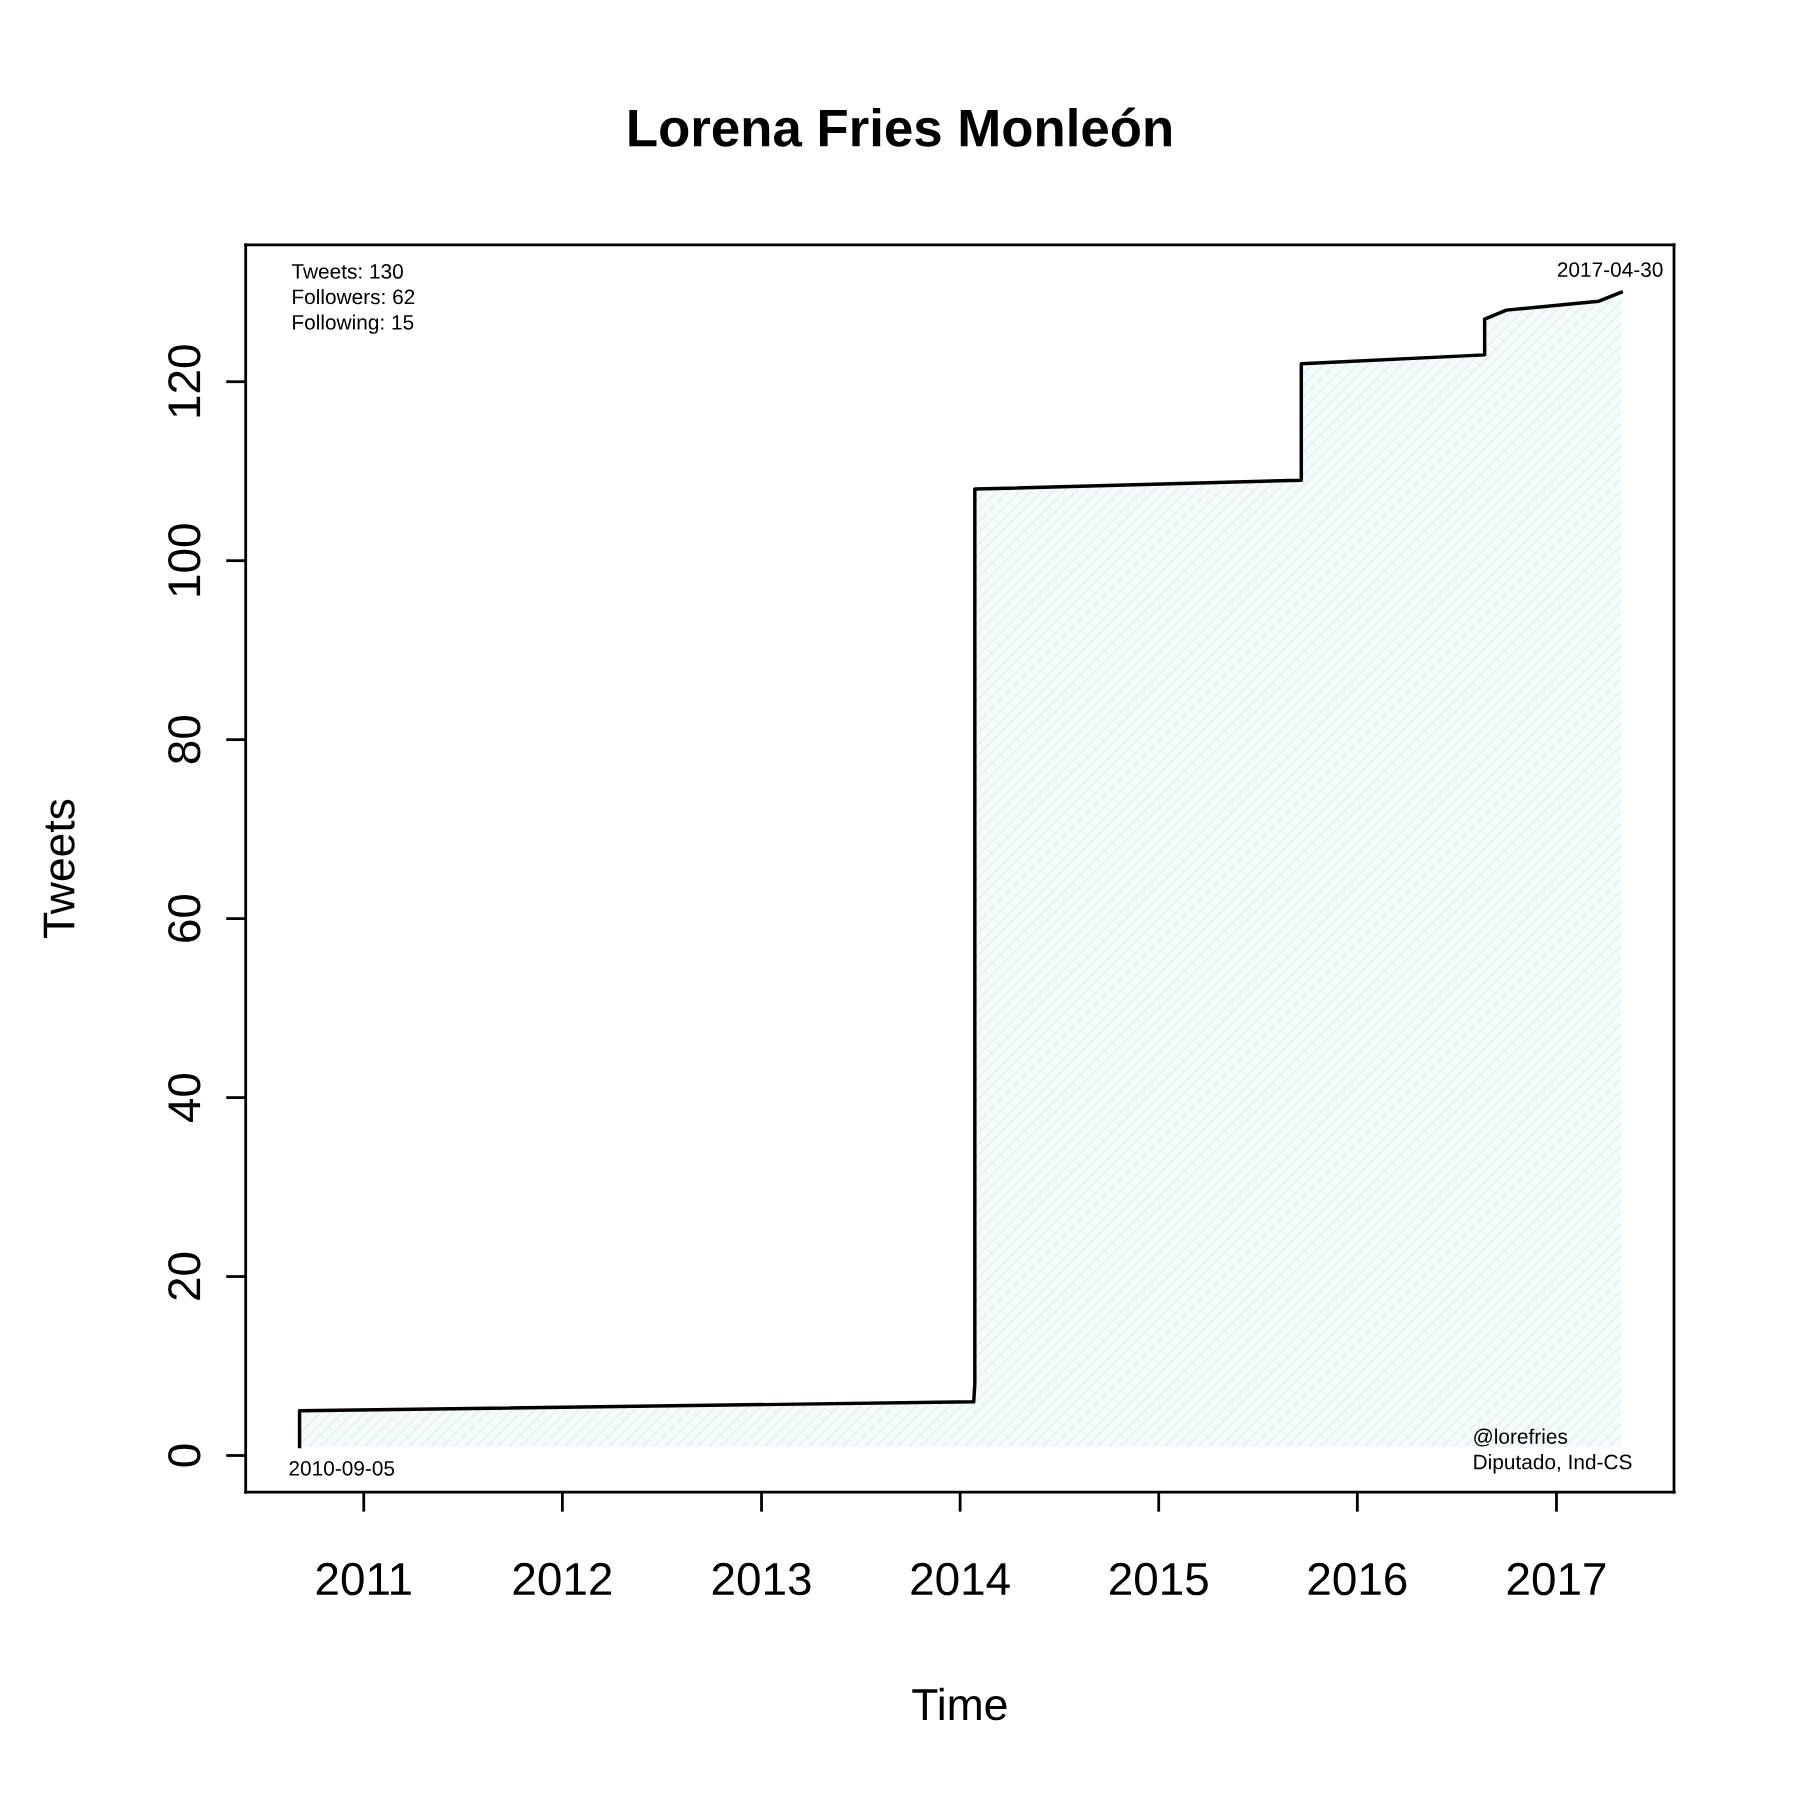 The width and height of the screenshot is (1800, 1800). What do you see at coordinates (353, 299) in the screenshot?
I see `annotation: Tweets: 130 Followers: 62 Following: 15` at bounding box center [353, 299].